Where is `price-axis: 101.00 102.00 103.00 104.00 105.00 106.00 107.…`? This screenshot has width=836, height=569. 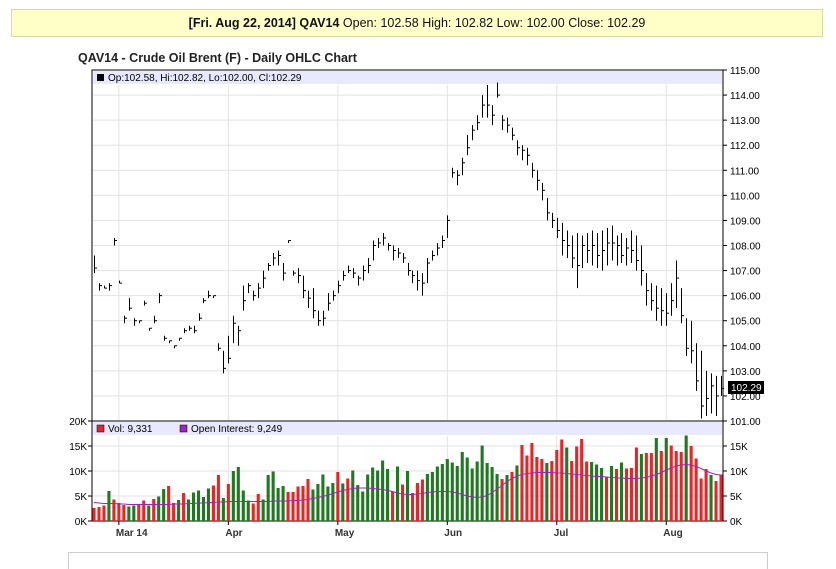 price-axis: 101.00 102.00 103.00 104.00 105.00 106.00 107.… is located at coordinates (742, 247).